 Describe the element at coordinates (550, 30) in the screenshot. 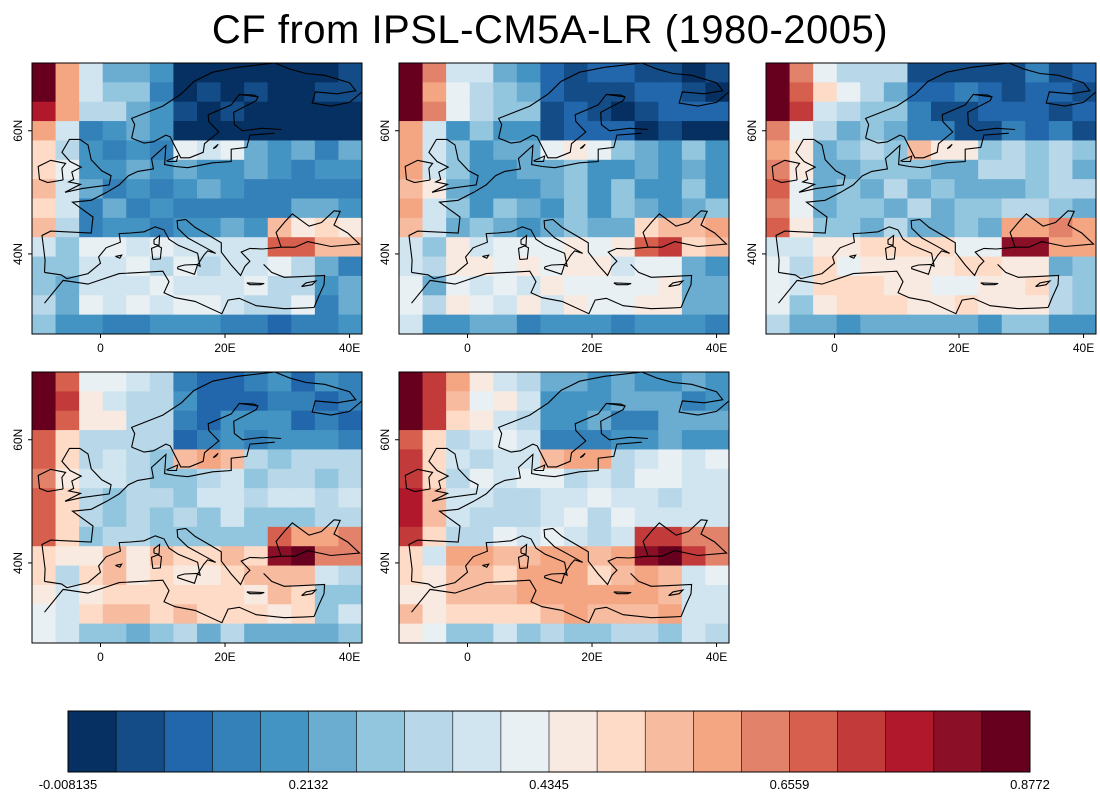

I see `chart-title: CF from IPSL-CM5A-LR (1980-2005)` at that location.